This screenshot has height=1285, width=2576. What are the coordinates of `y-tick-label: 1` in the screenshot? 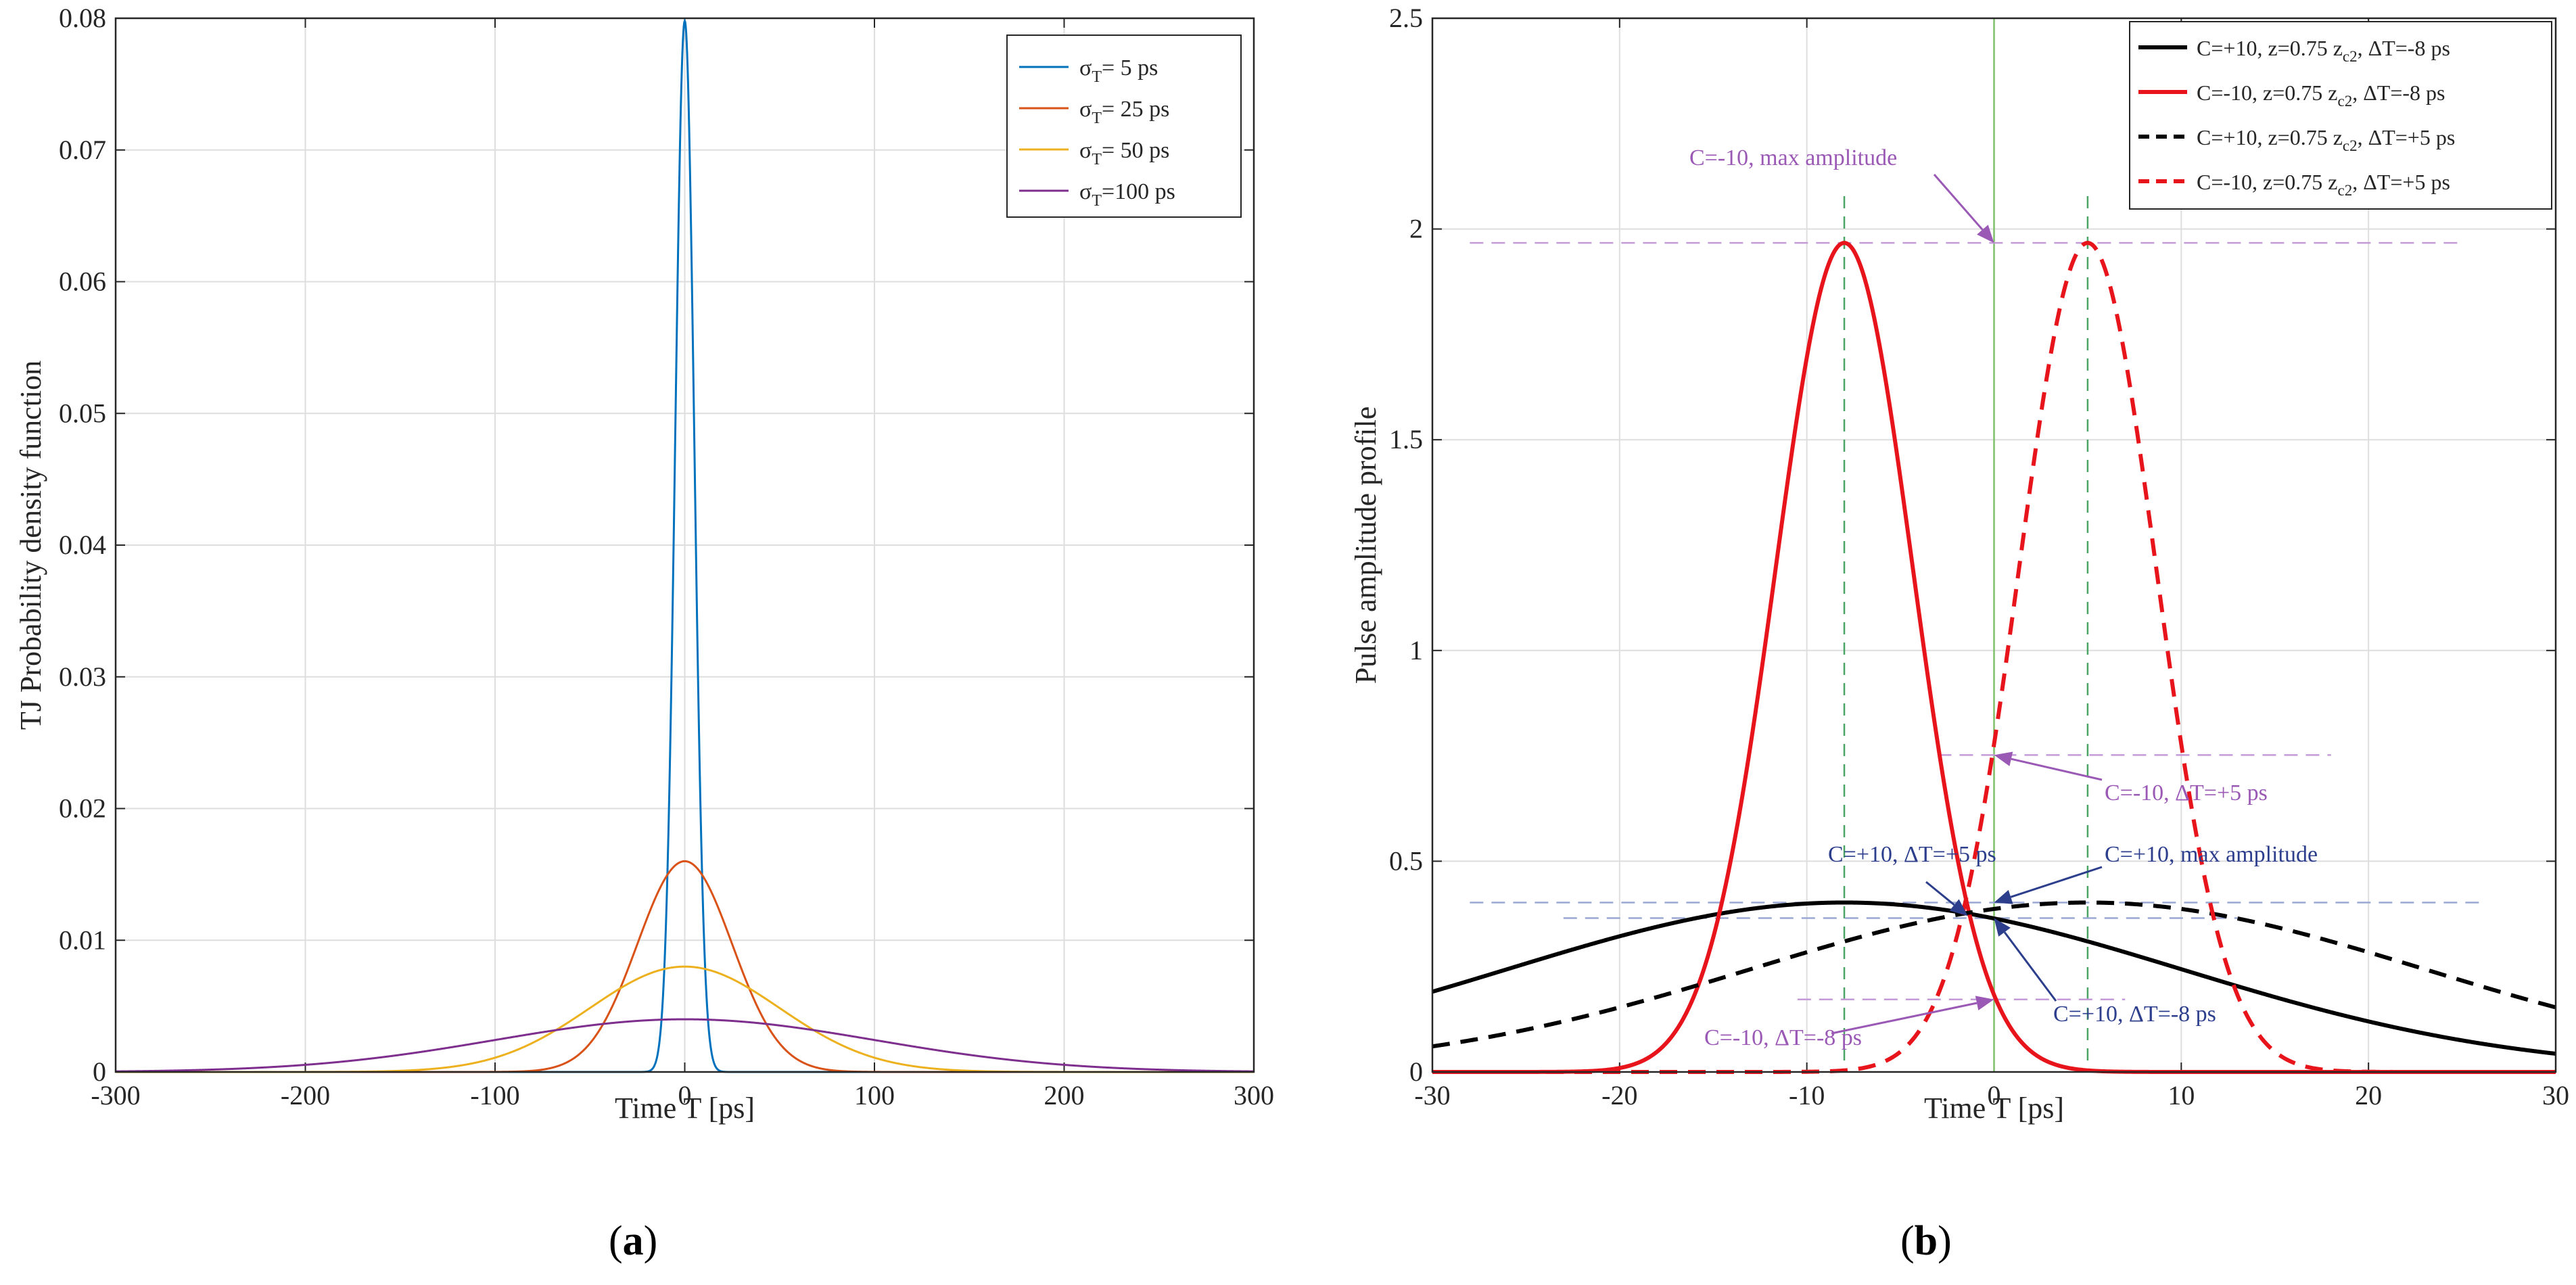 It's located at (1416, 650).